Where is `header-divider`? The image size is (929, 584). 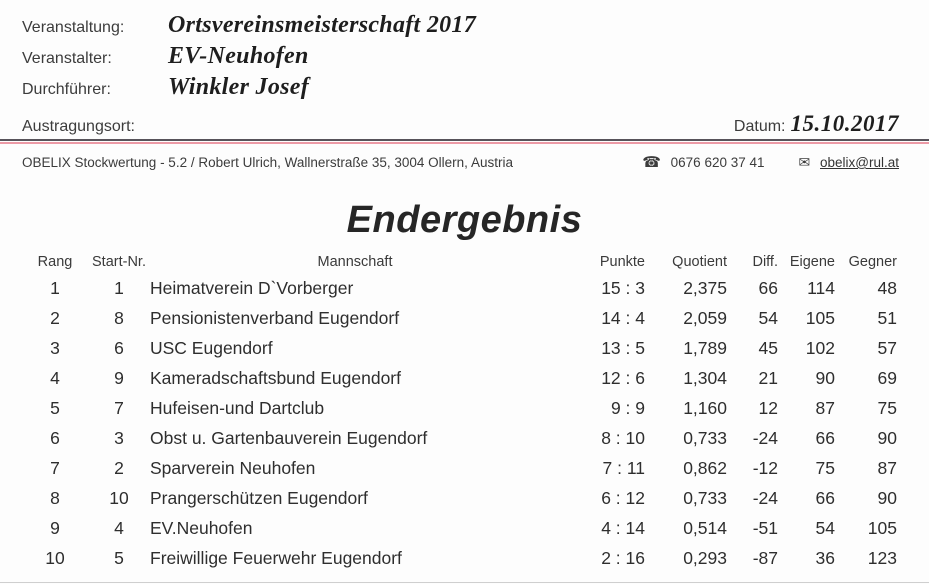
header-divider is located at coordinates (464, 141).